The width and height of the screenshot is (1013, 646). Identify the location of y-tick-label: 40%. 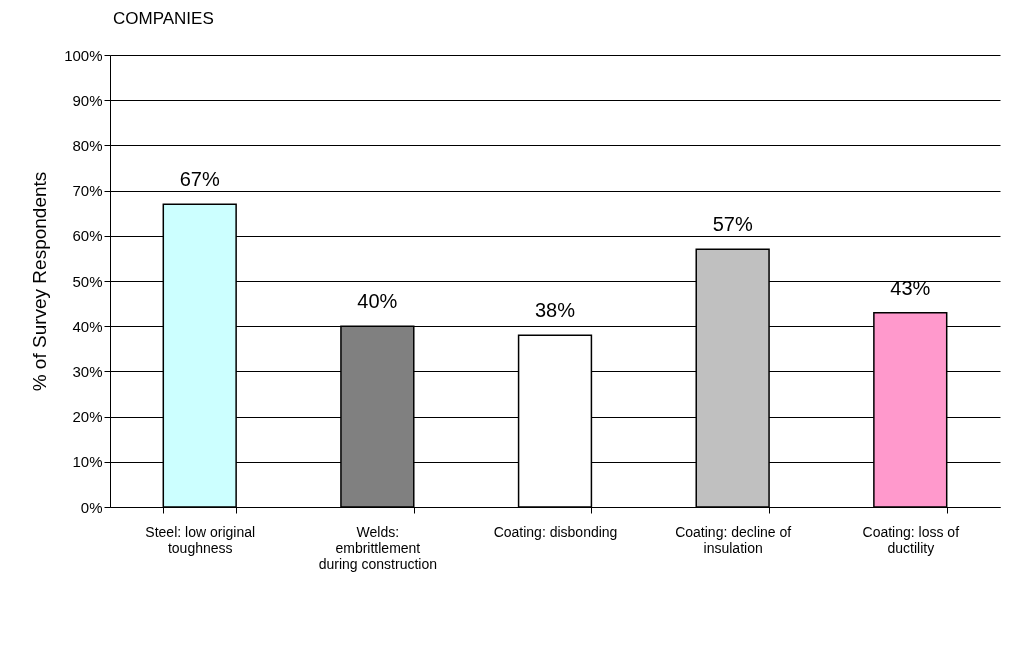
(87, 326).